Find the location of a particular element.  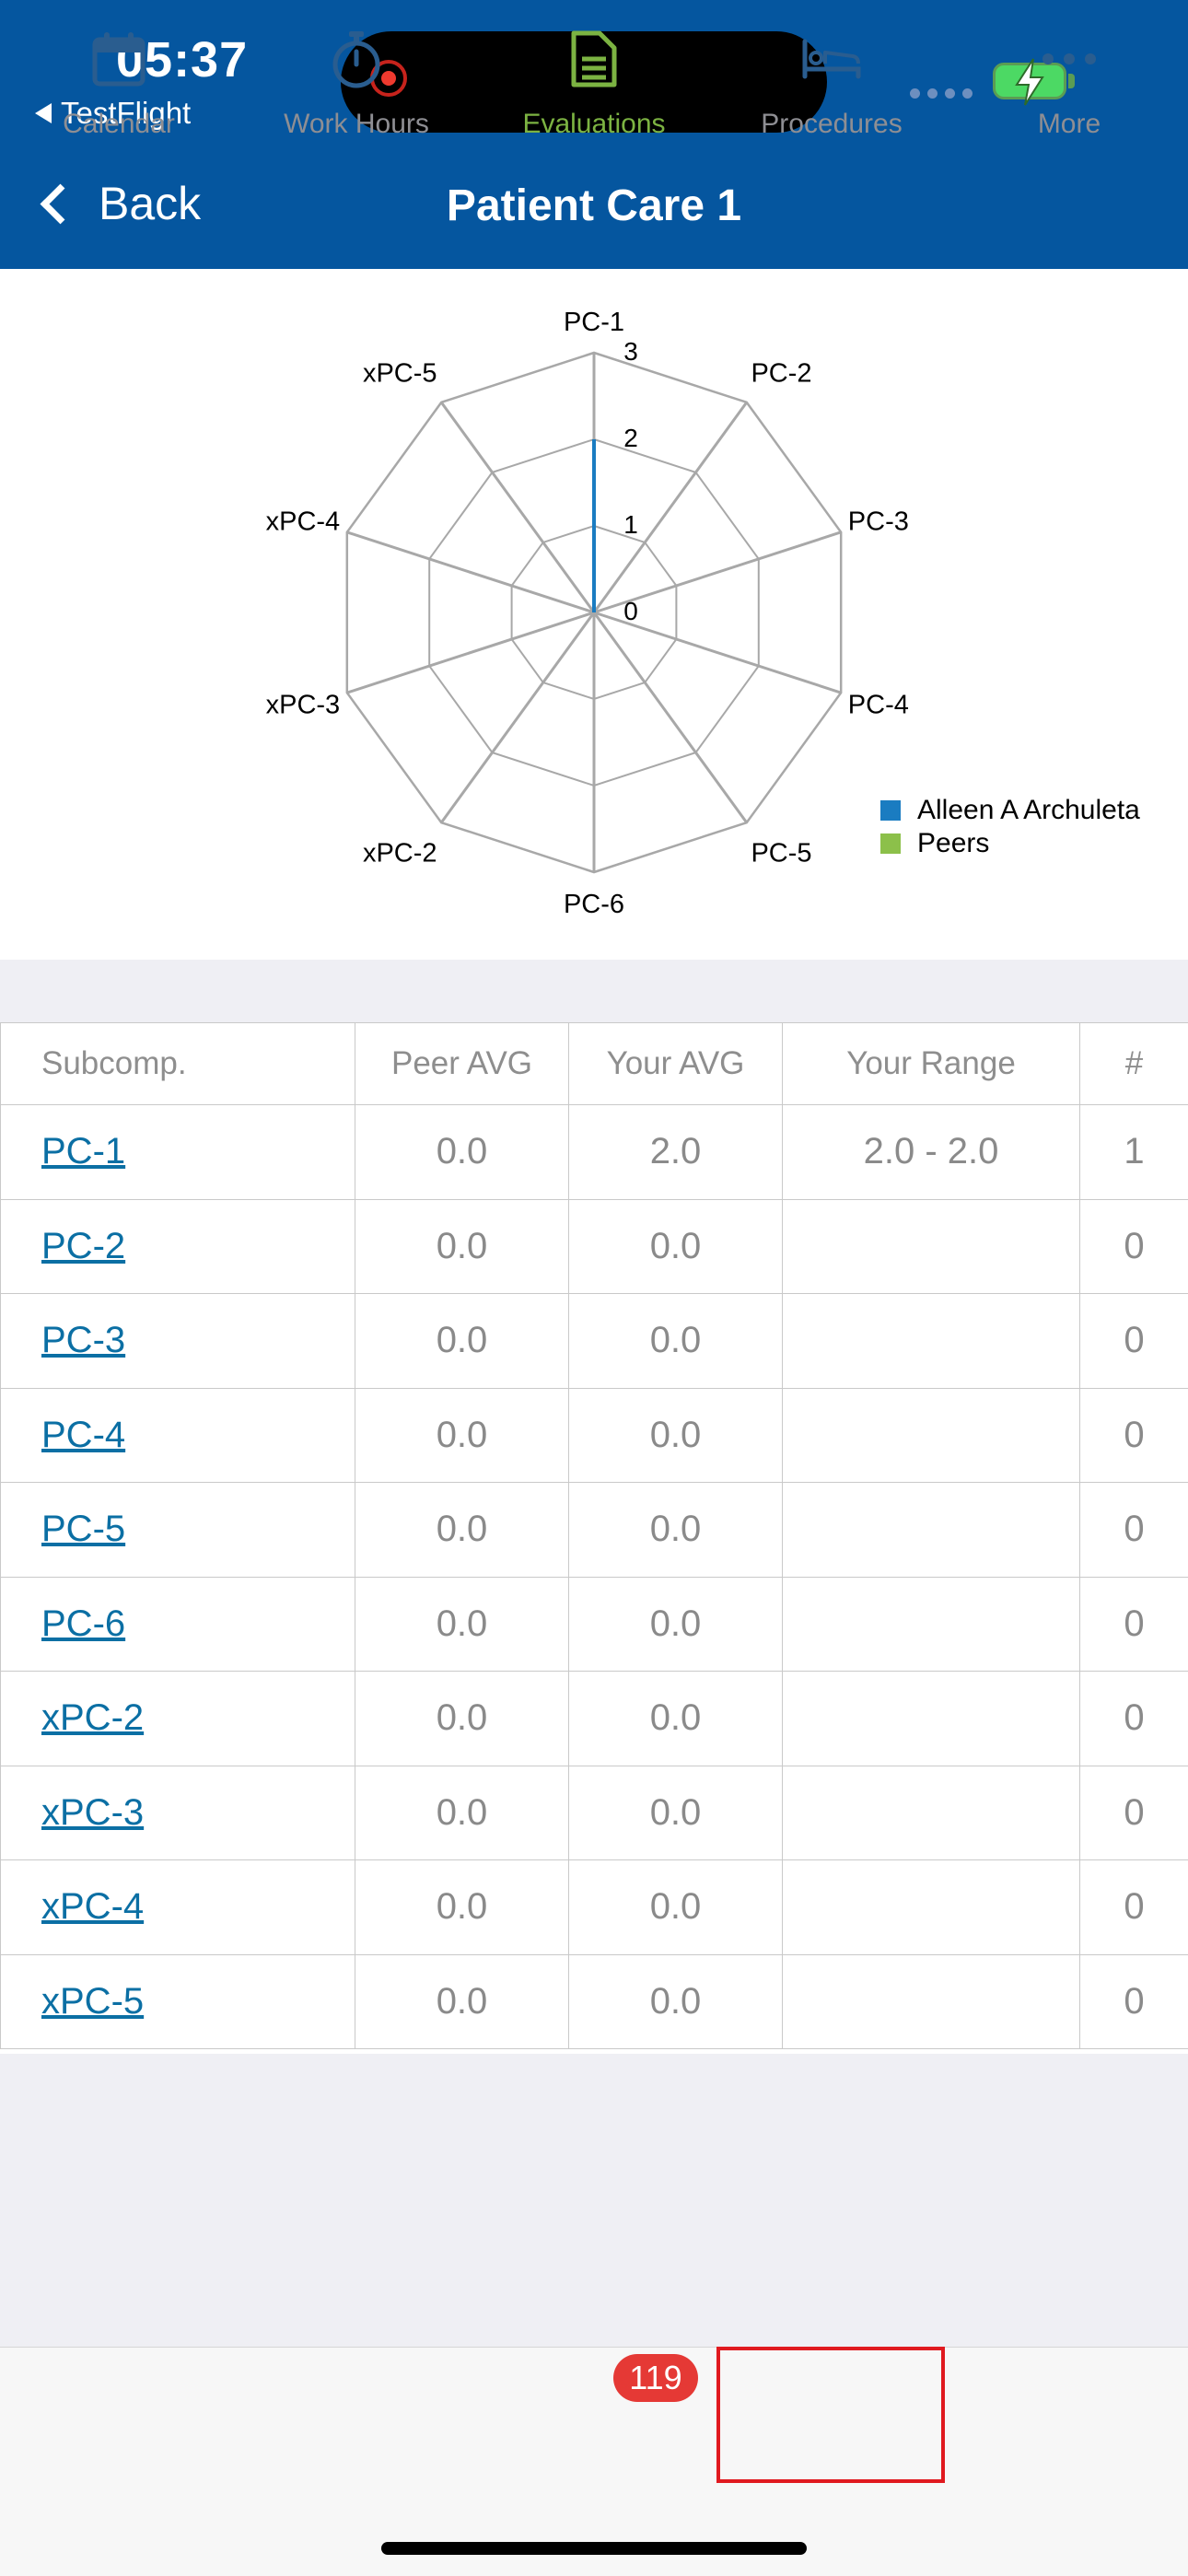

cell-subcomp: xPC-3 is located at coordinates (178, 1813).